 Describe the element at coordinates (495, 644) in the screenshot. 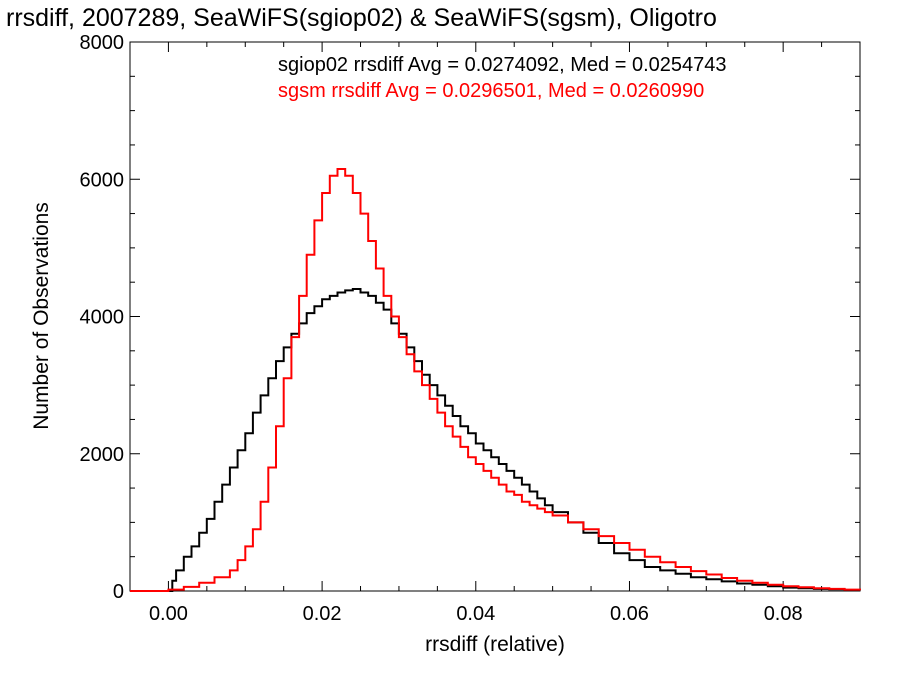

I see `x-axis-label: rrsdiff (relative)` at that location.